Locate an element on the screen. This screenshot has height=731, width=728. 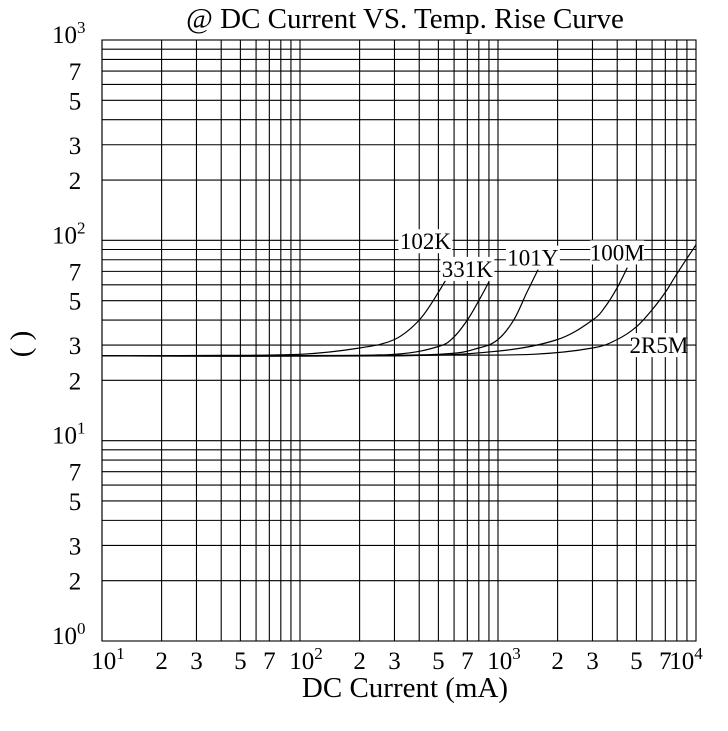
chart-title: @ DC Current VS. Temp. Rise Curve is located at coordinates (405, 19).